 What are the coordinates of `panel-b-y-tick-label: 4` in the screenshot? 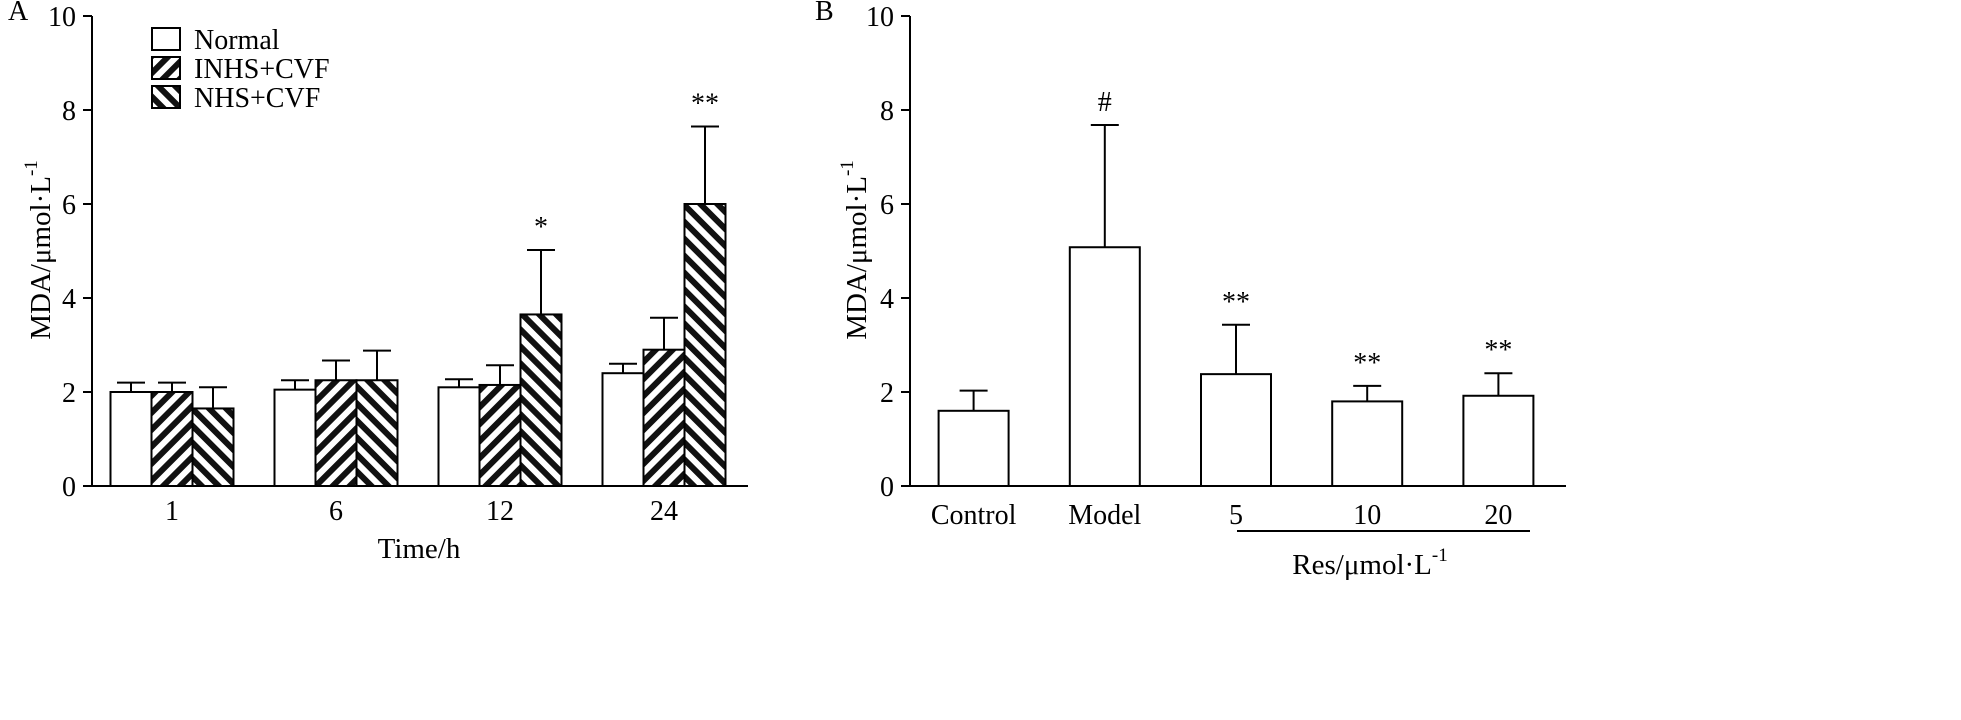 It's located at (887, 299).